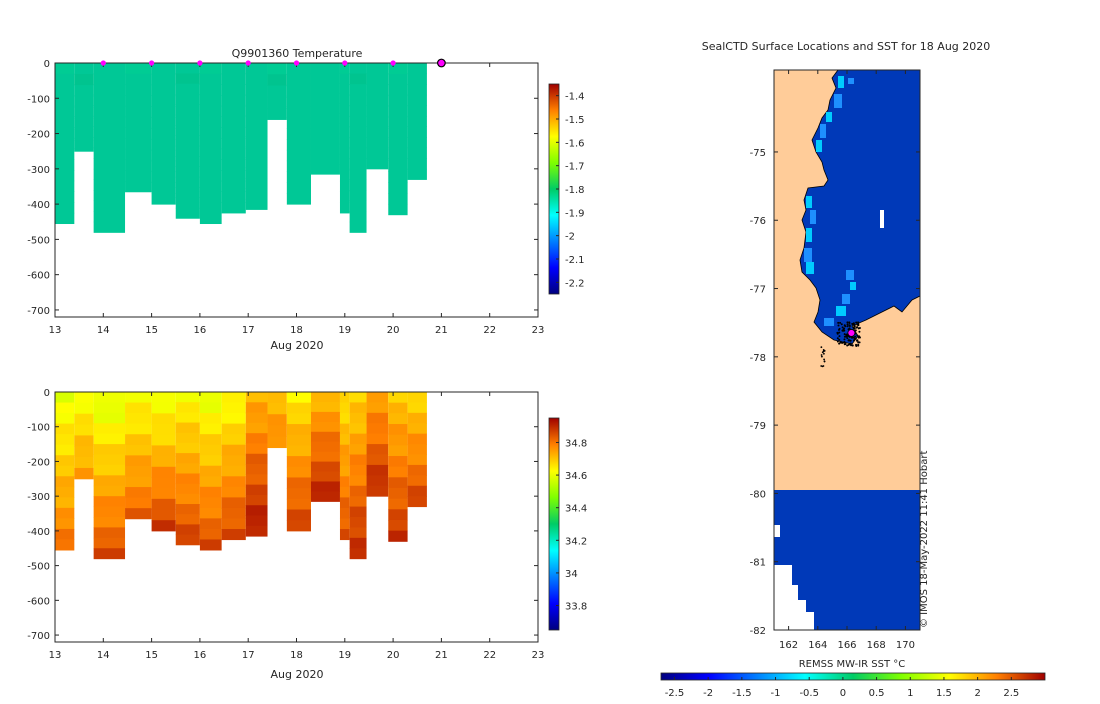 The height and width of the screenshot is (704, 1100). I want to click on x-tick-label: 20, so click(393, 655).